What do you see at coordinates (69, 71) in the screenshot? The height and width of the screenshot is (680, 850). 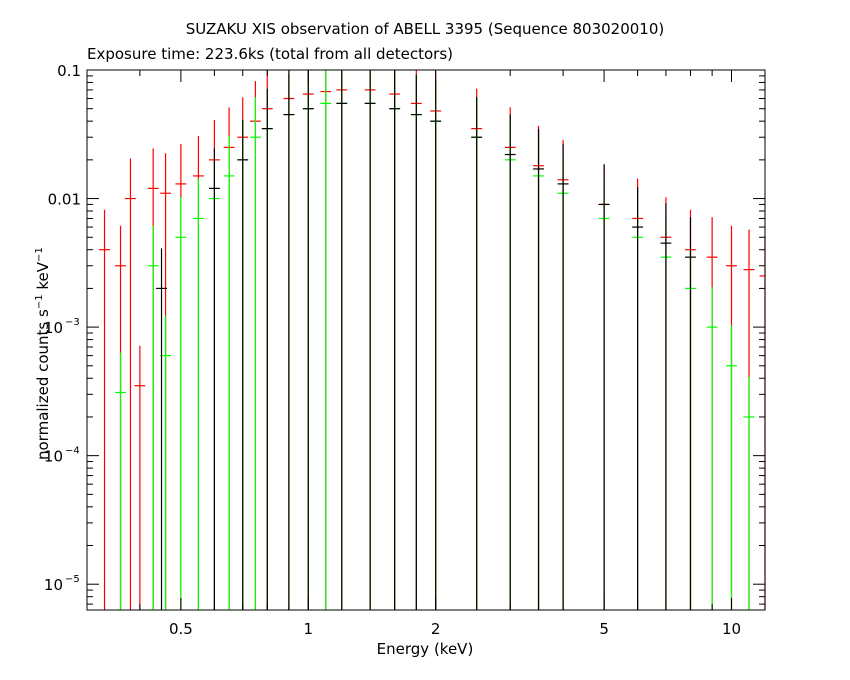 I see `y-tick-label: 0.1` at bounding box center [69, 71].